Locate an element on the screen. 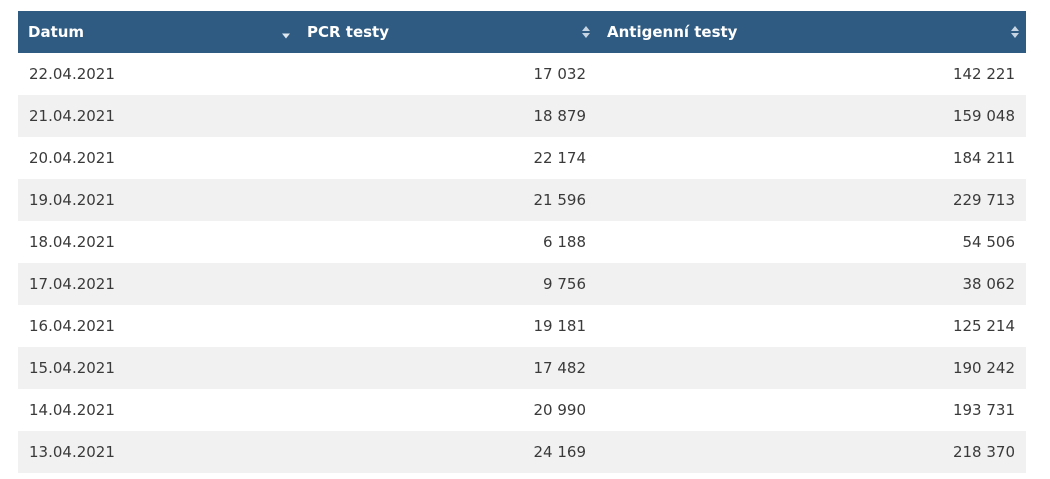  table-row: 18.04.2021 6 188 54 506 is located at coordinates (522, 242).